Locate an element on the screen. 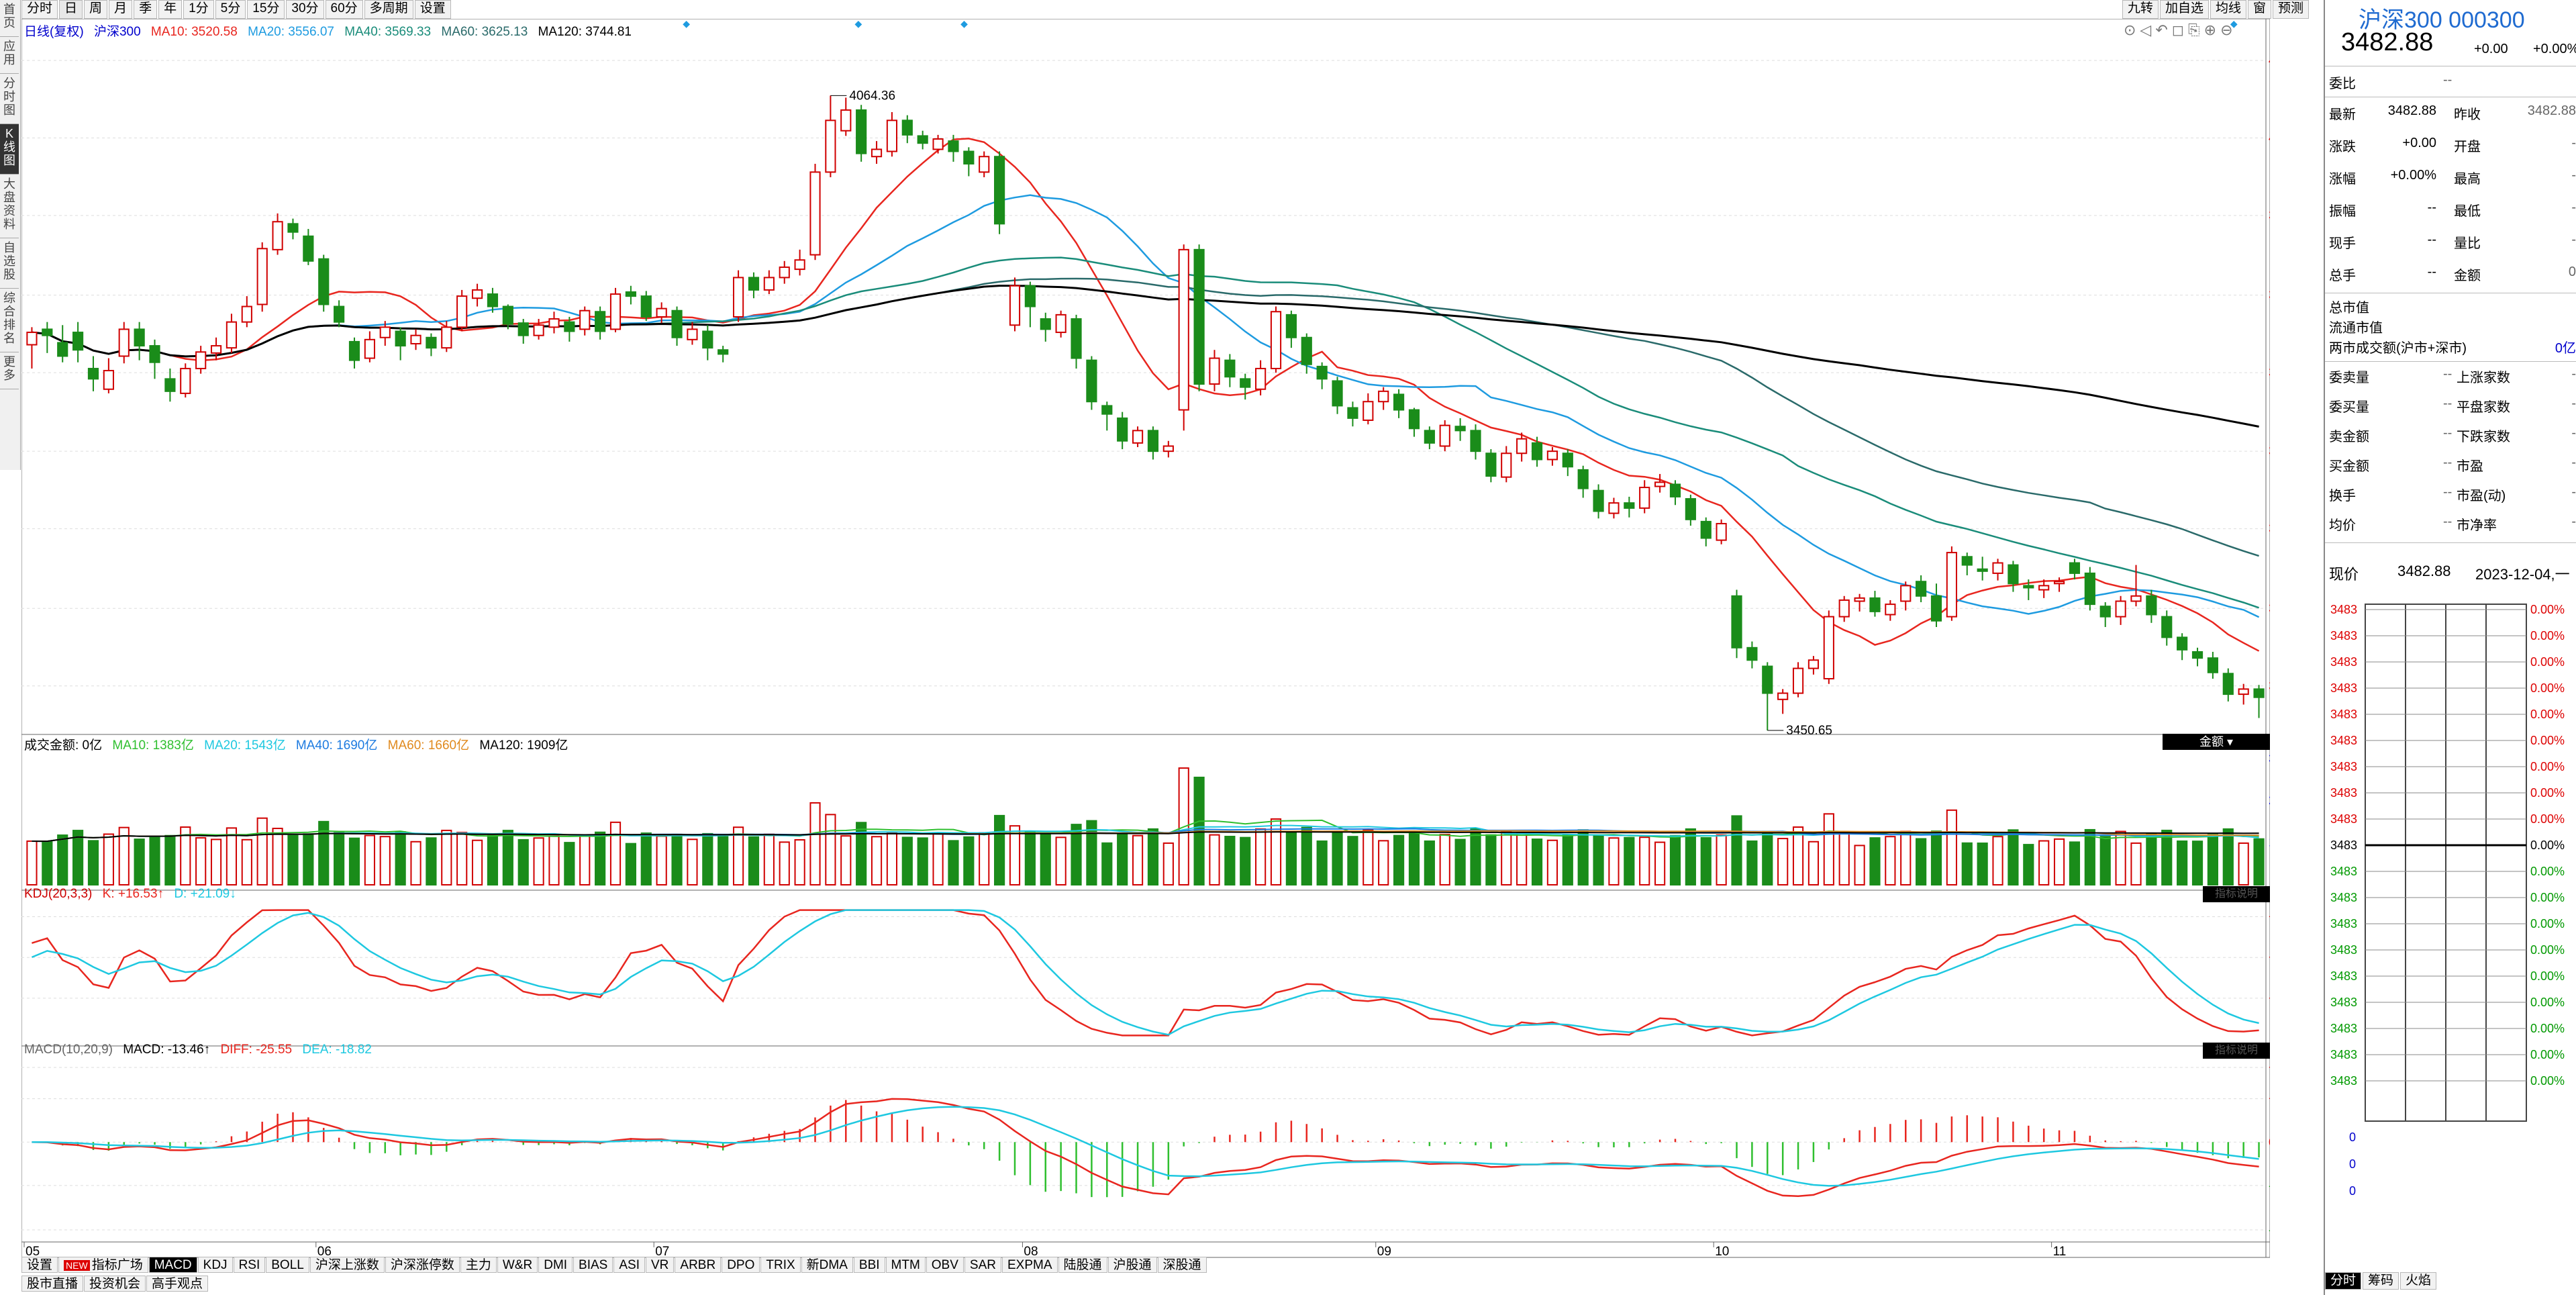  period-button-5: 年 is located at coordinates (170, 9).